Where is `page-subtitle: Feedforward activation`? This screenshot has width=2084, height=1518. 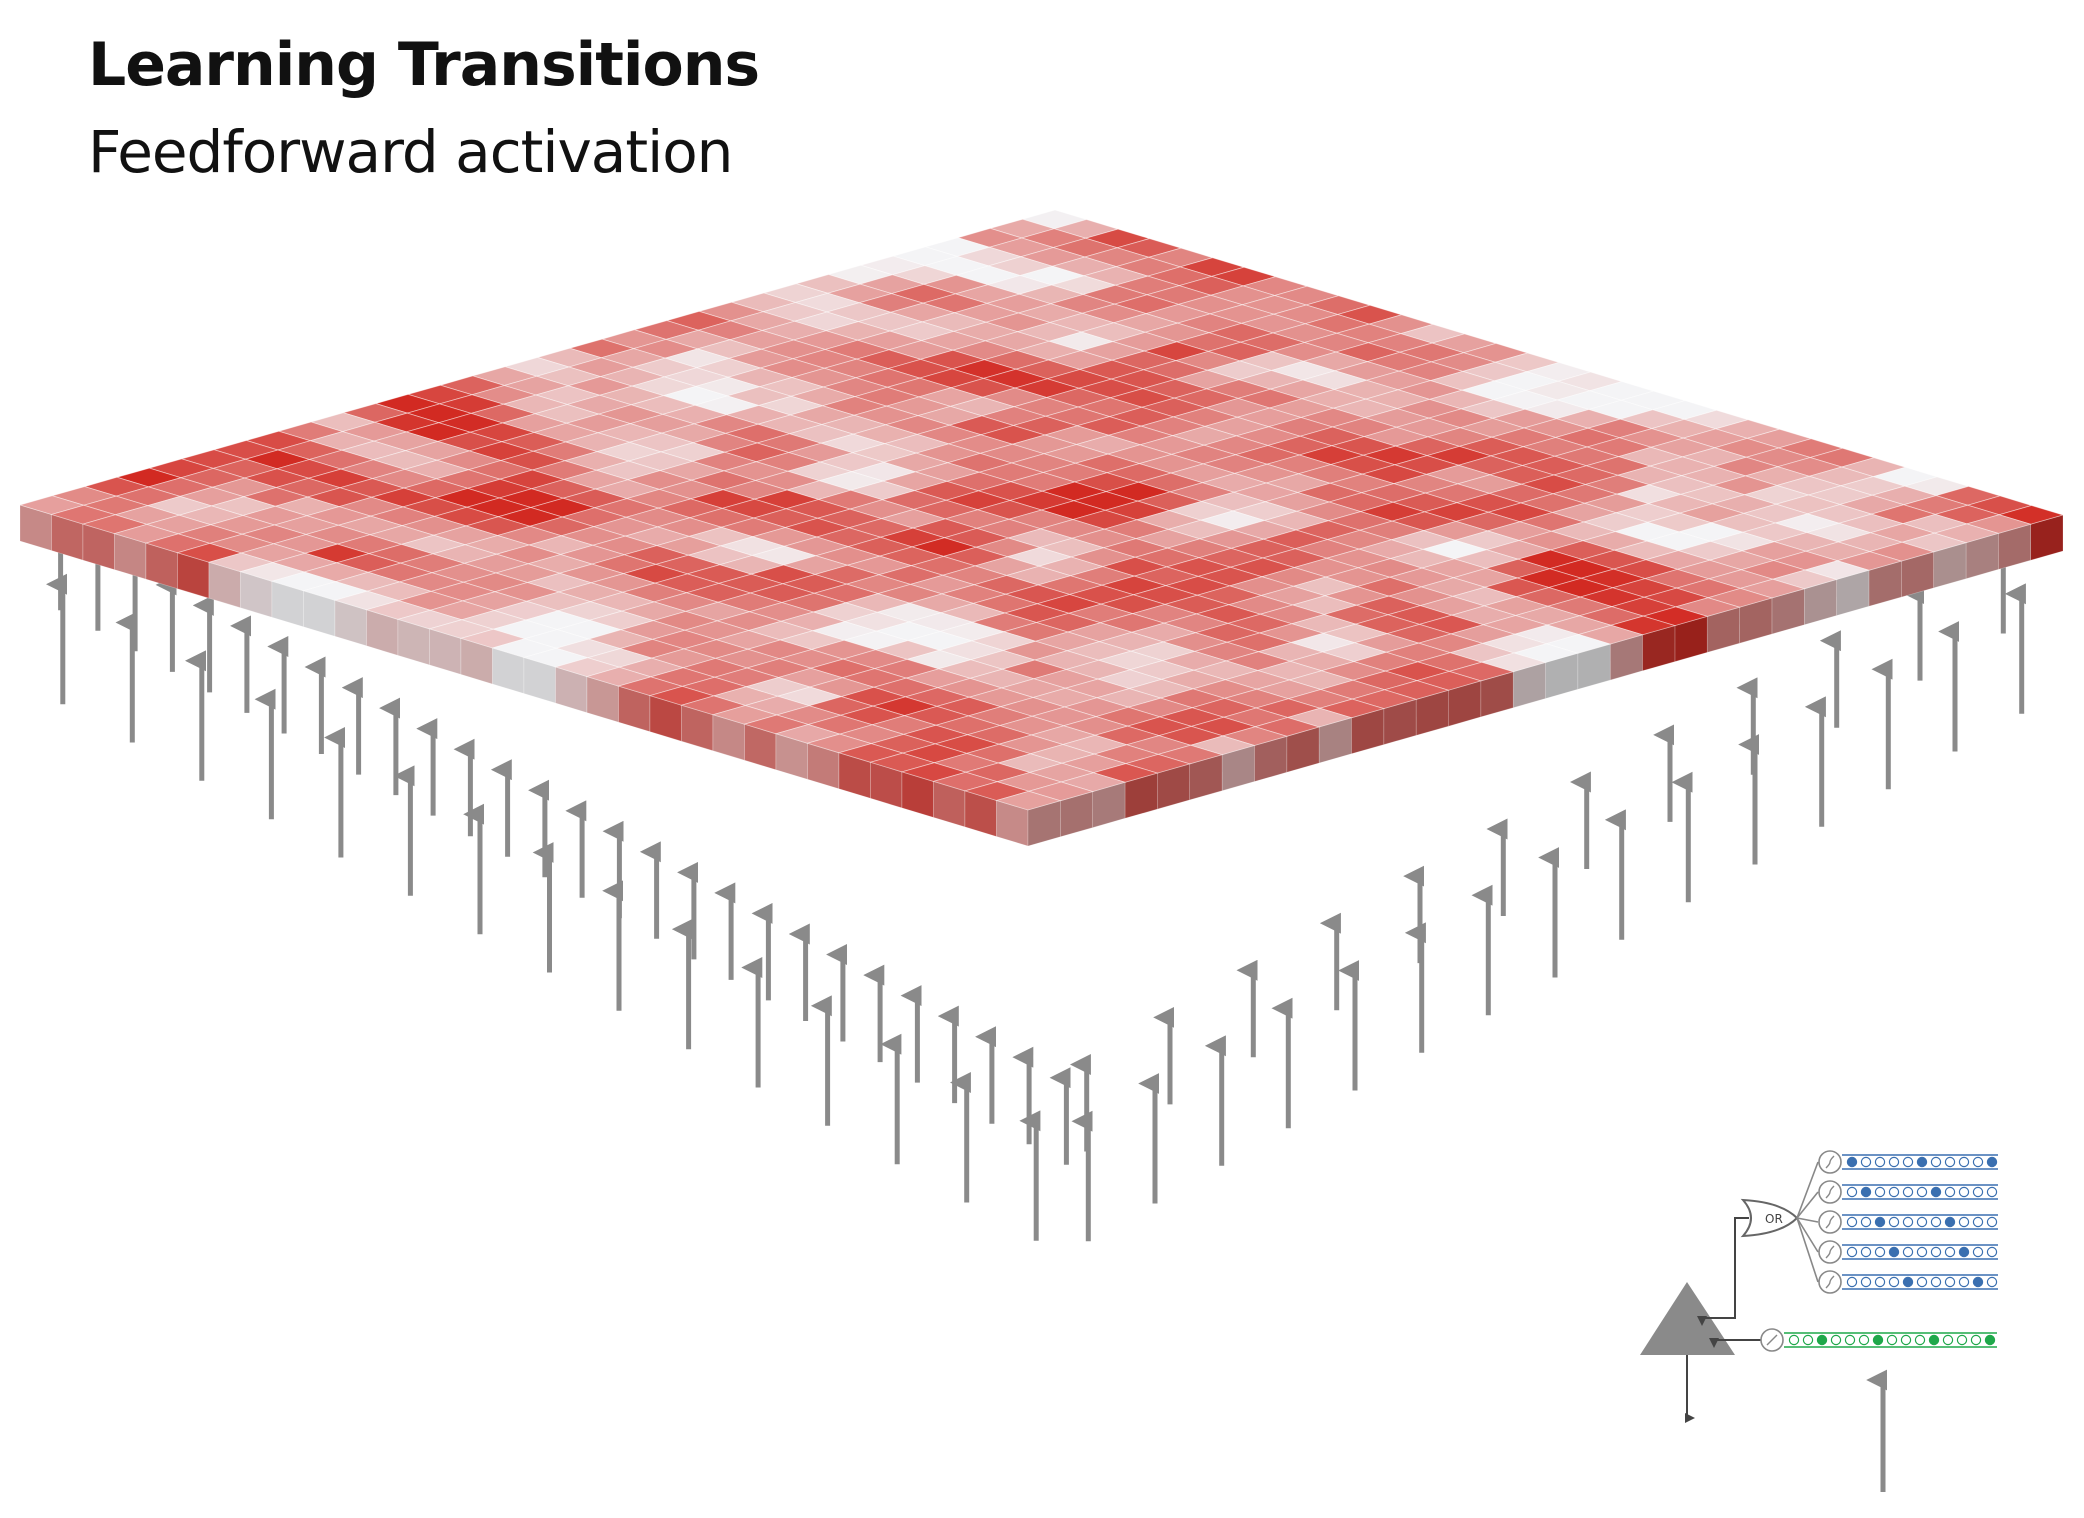 page-subtitle: Feedforward activation is located at coordinates (410, 152).